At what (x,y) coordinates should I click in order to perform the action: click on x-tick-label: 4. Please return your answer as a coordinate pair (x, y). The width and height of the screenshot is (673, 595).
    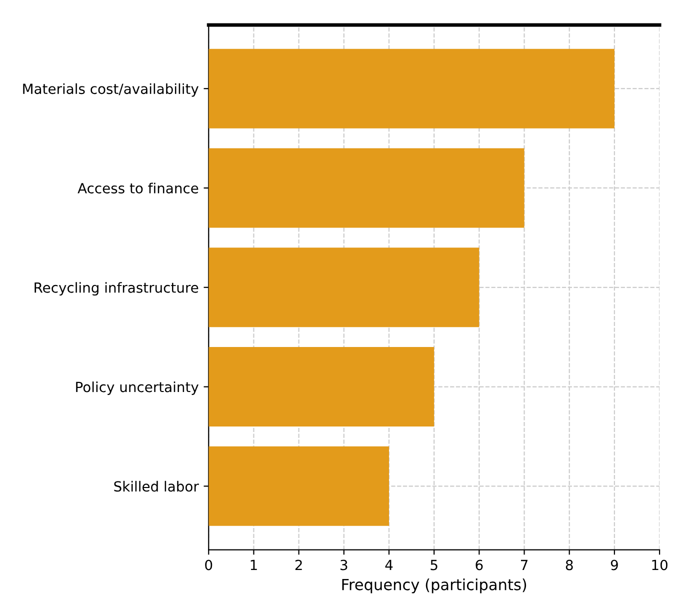
    Looking at the image, I should click on (389, 565).